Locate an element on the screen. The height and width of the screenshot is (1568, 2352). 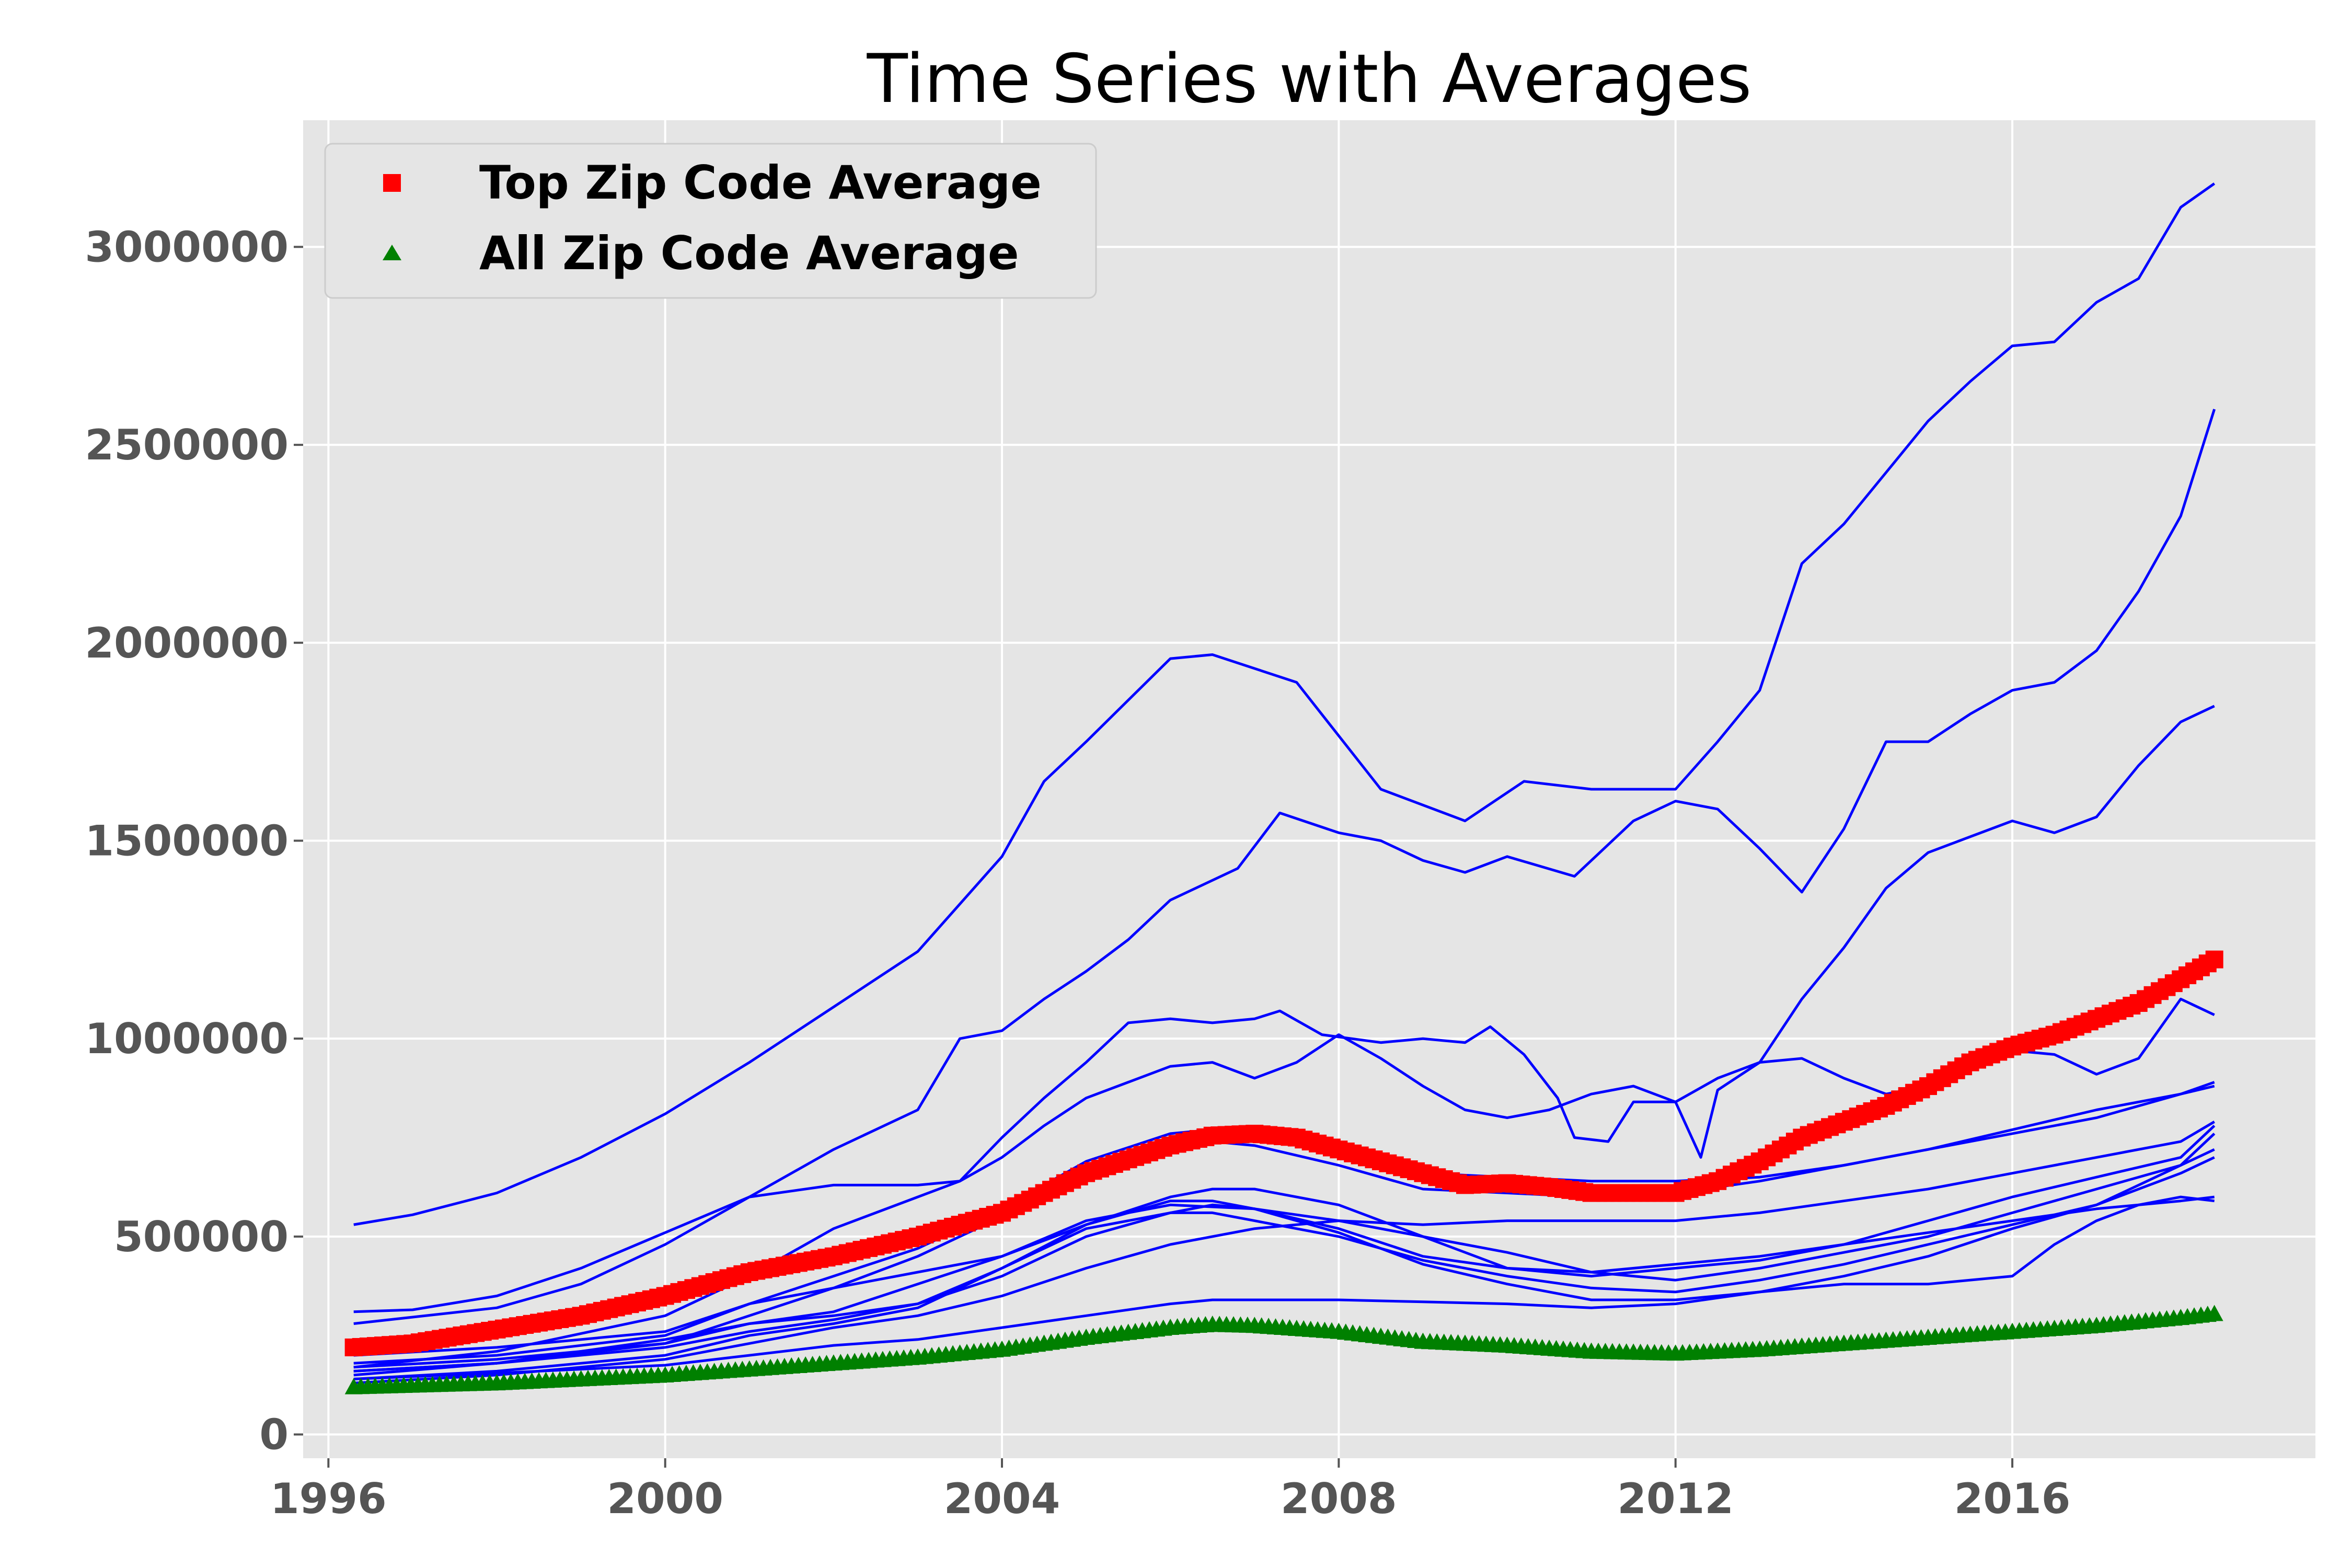
legend-top-average-marker is located at coordinates (392, 183).